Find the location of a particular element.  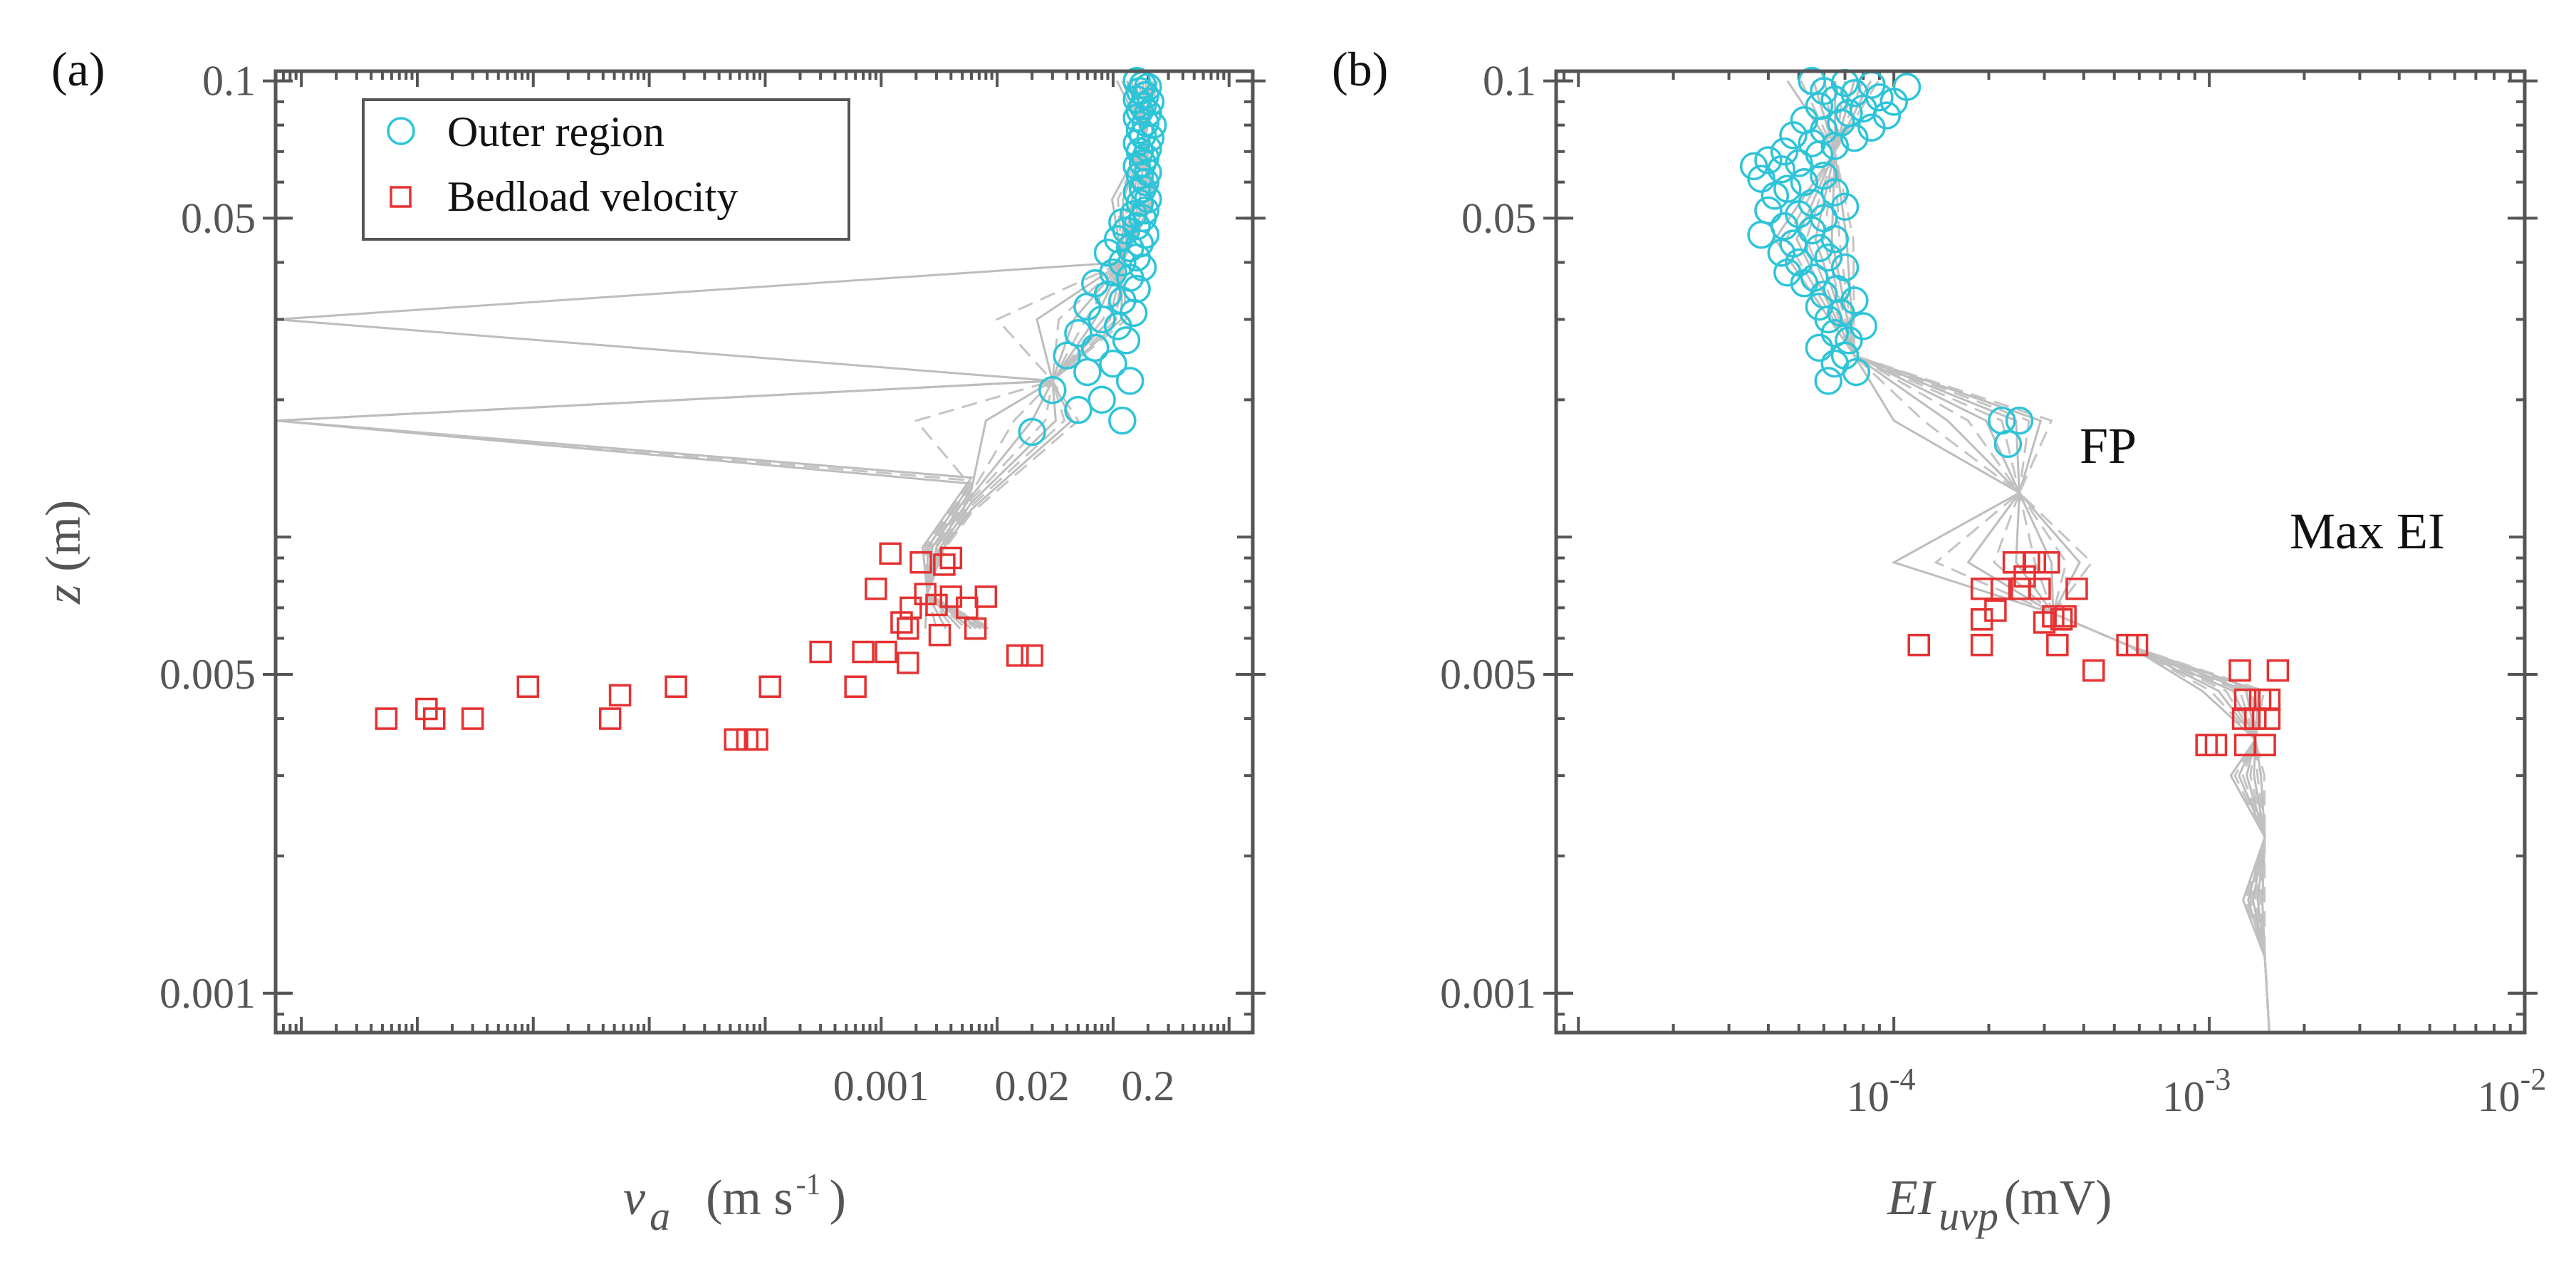

panel-b-x-tick-labels: 10⁻⁴ 10⁻³ 10⁻² is located at coordinates (2196, 1091).